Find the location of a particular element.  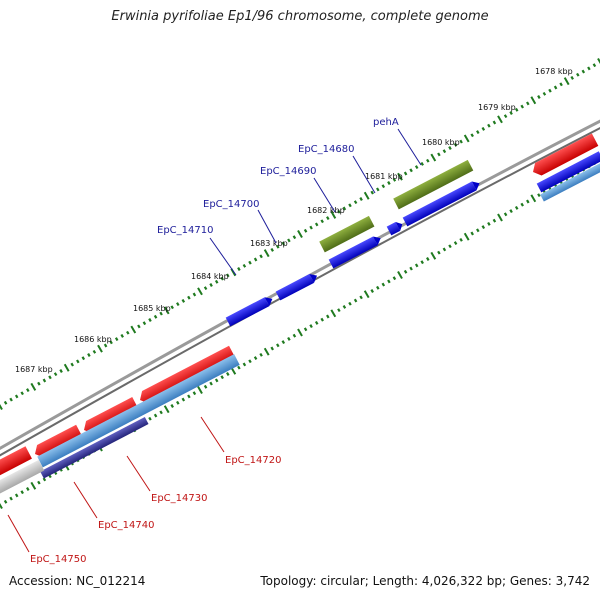

gene-epc-14690-block is located at coordinates (355, 251).